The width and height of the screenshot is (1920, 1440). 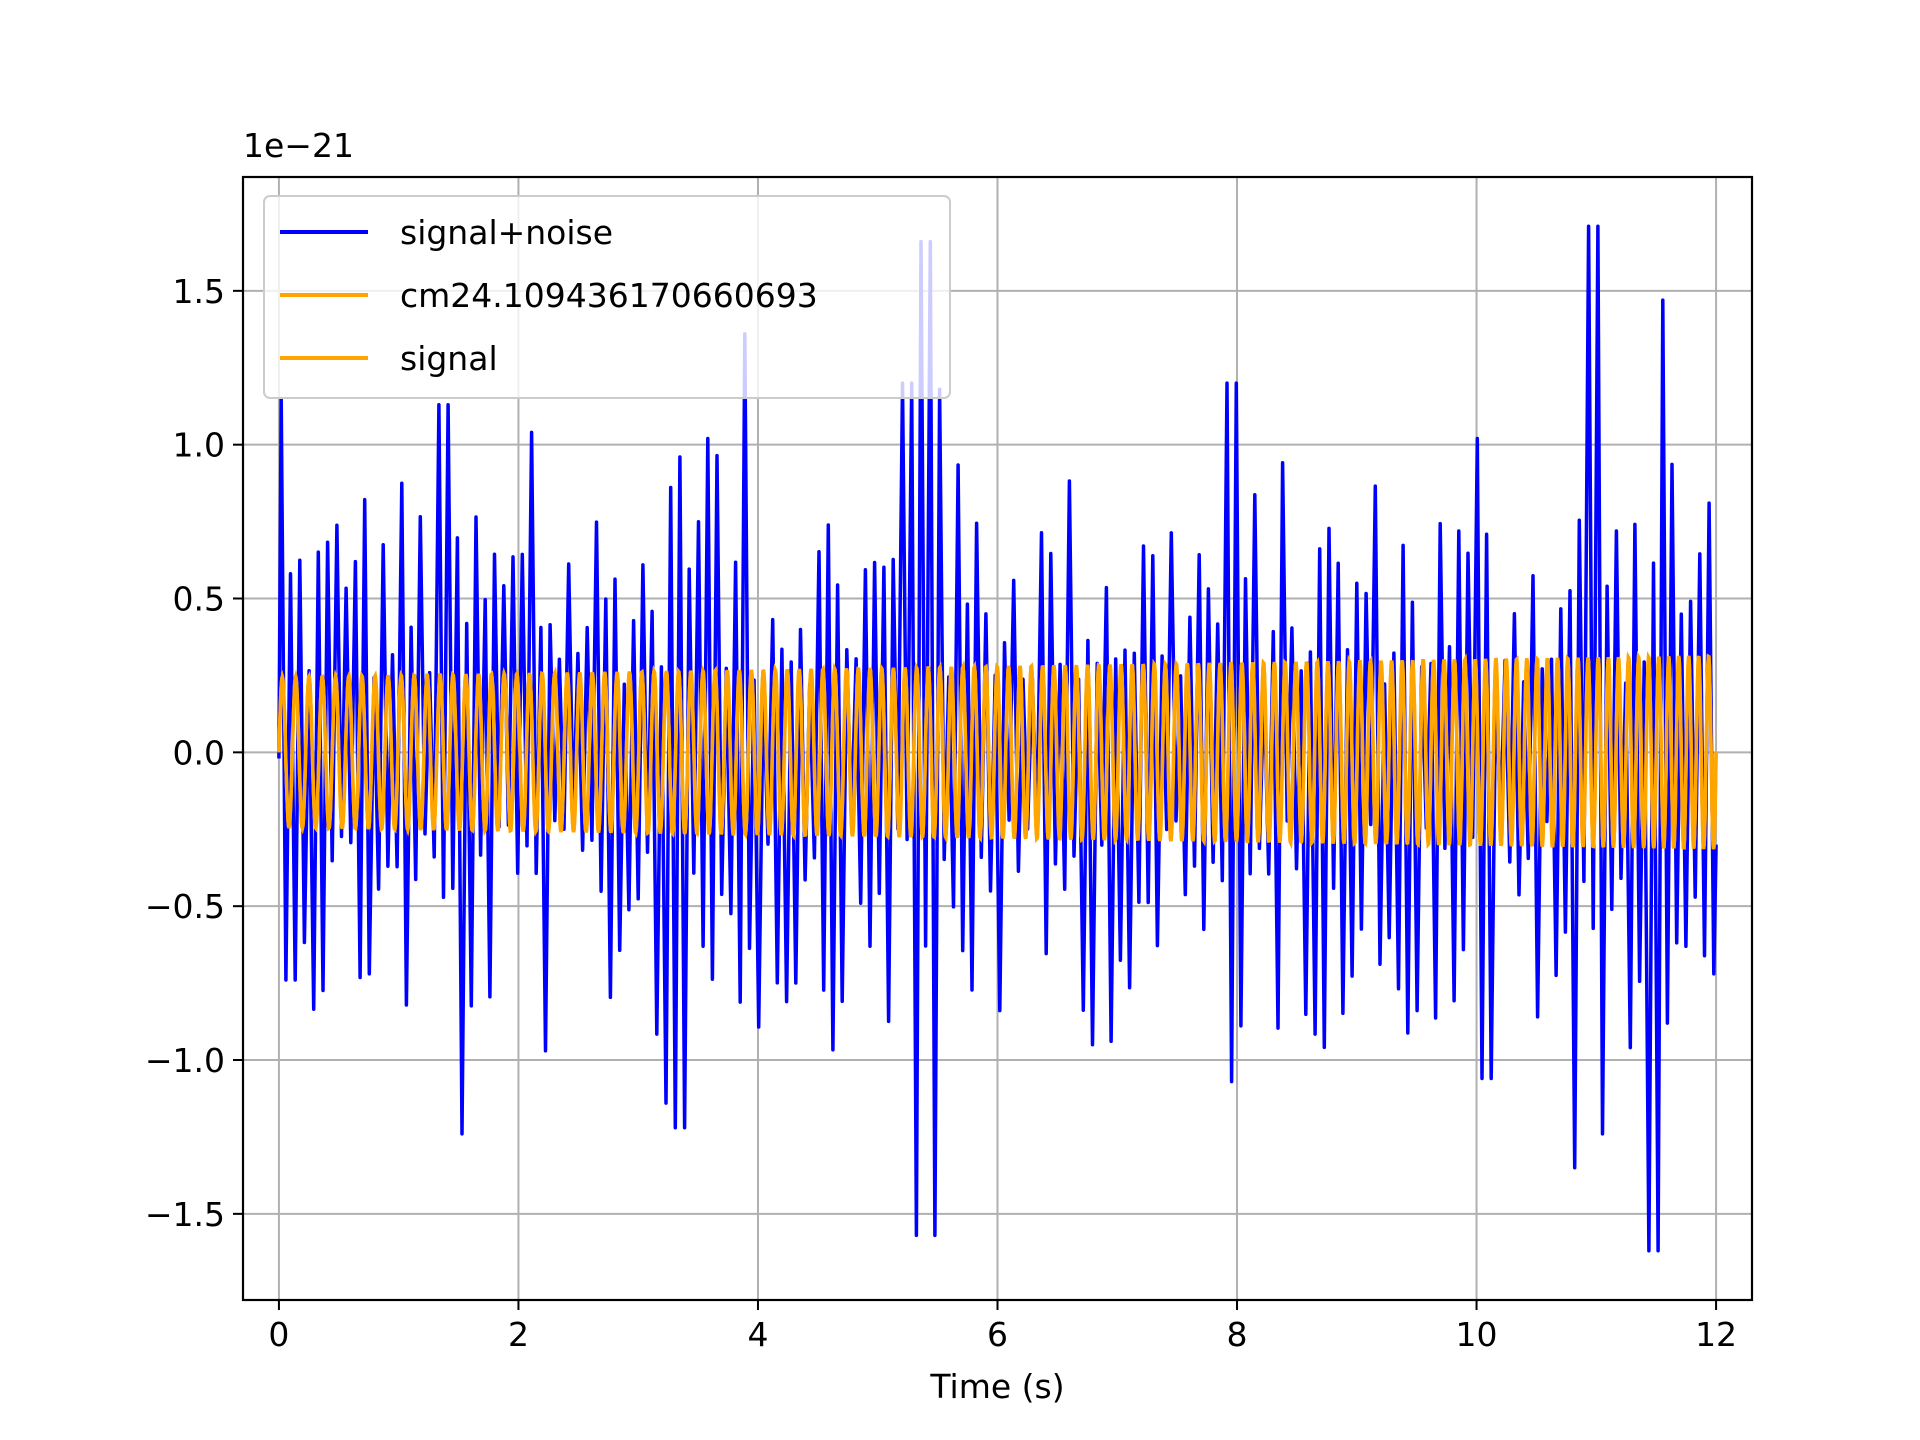 I want to click on x-axis: 0 2 4 6 8 10 12, so click(x=1002, y=1327).